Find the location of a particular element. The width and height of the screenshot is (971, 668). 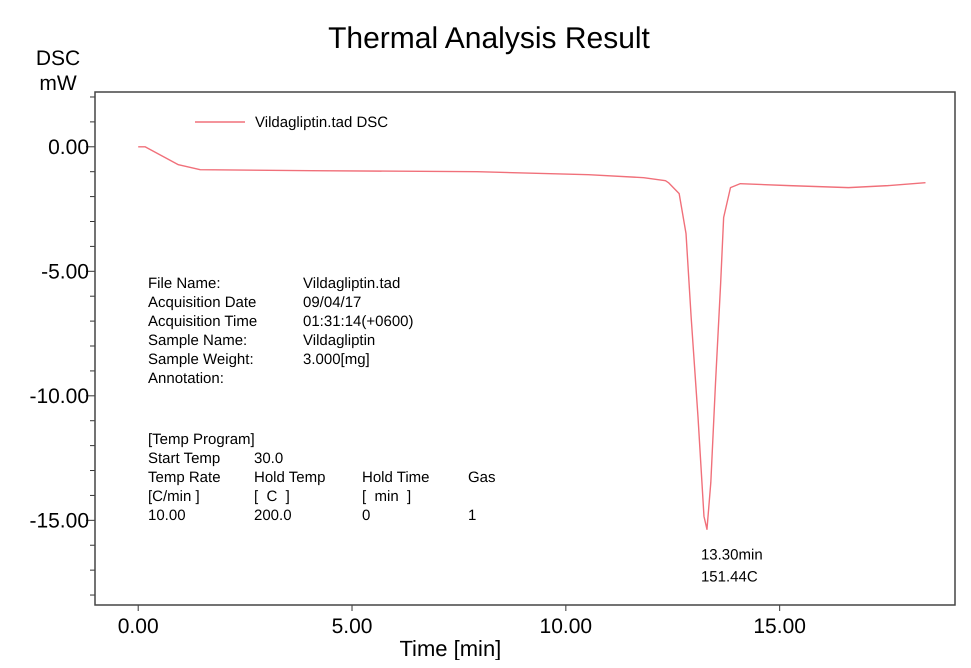

x-tick-label: 15.00 is located at coordinates (779, 626).